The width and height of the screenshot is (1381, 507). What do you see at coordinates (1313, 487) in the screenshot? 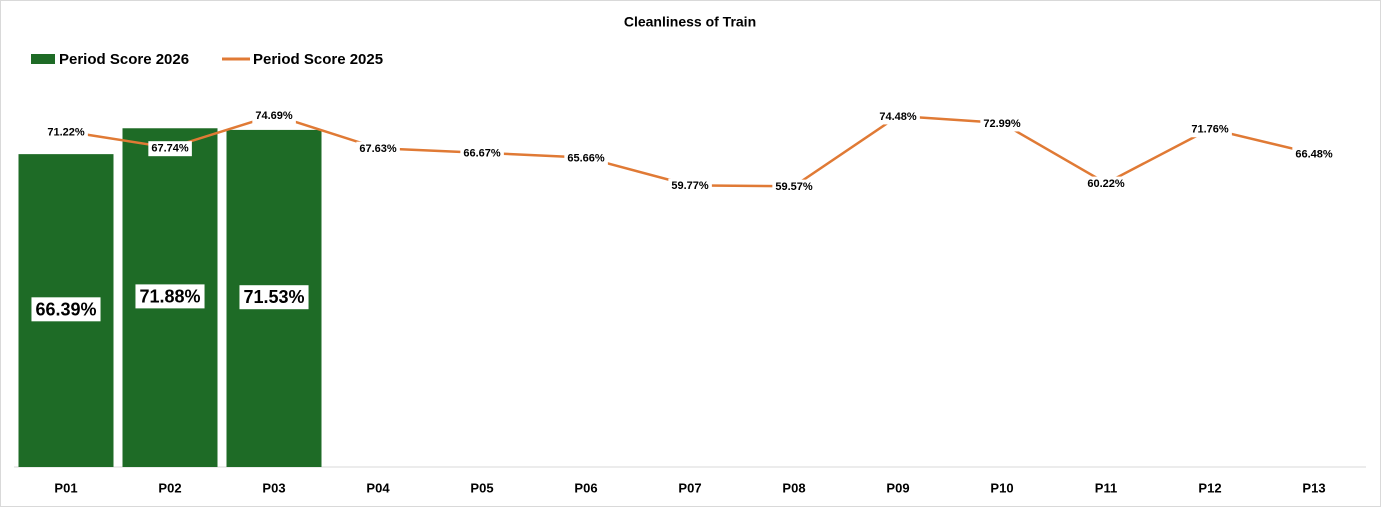
I see `x-tick-label: P13` at bounding box center [1313, 487].